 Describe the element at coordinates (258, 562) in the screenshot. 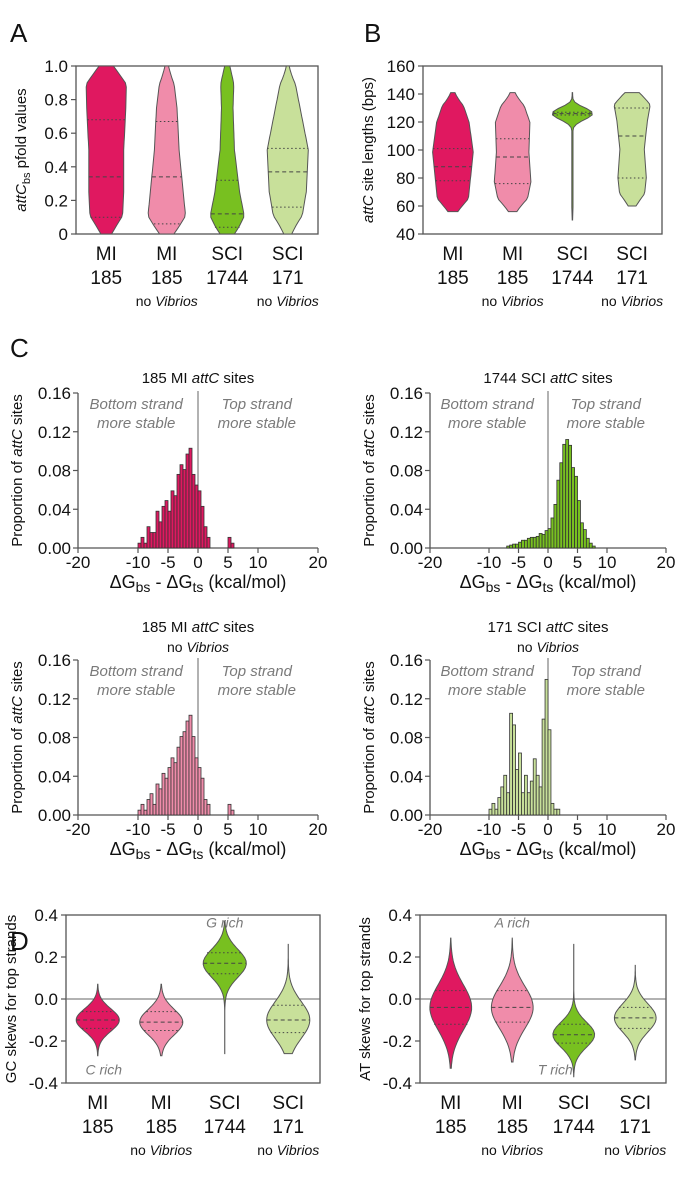

I see `x-tick-label: 10` at that location.